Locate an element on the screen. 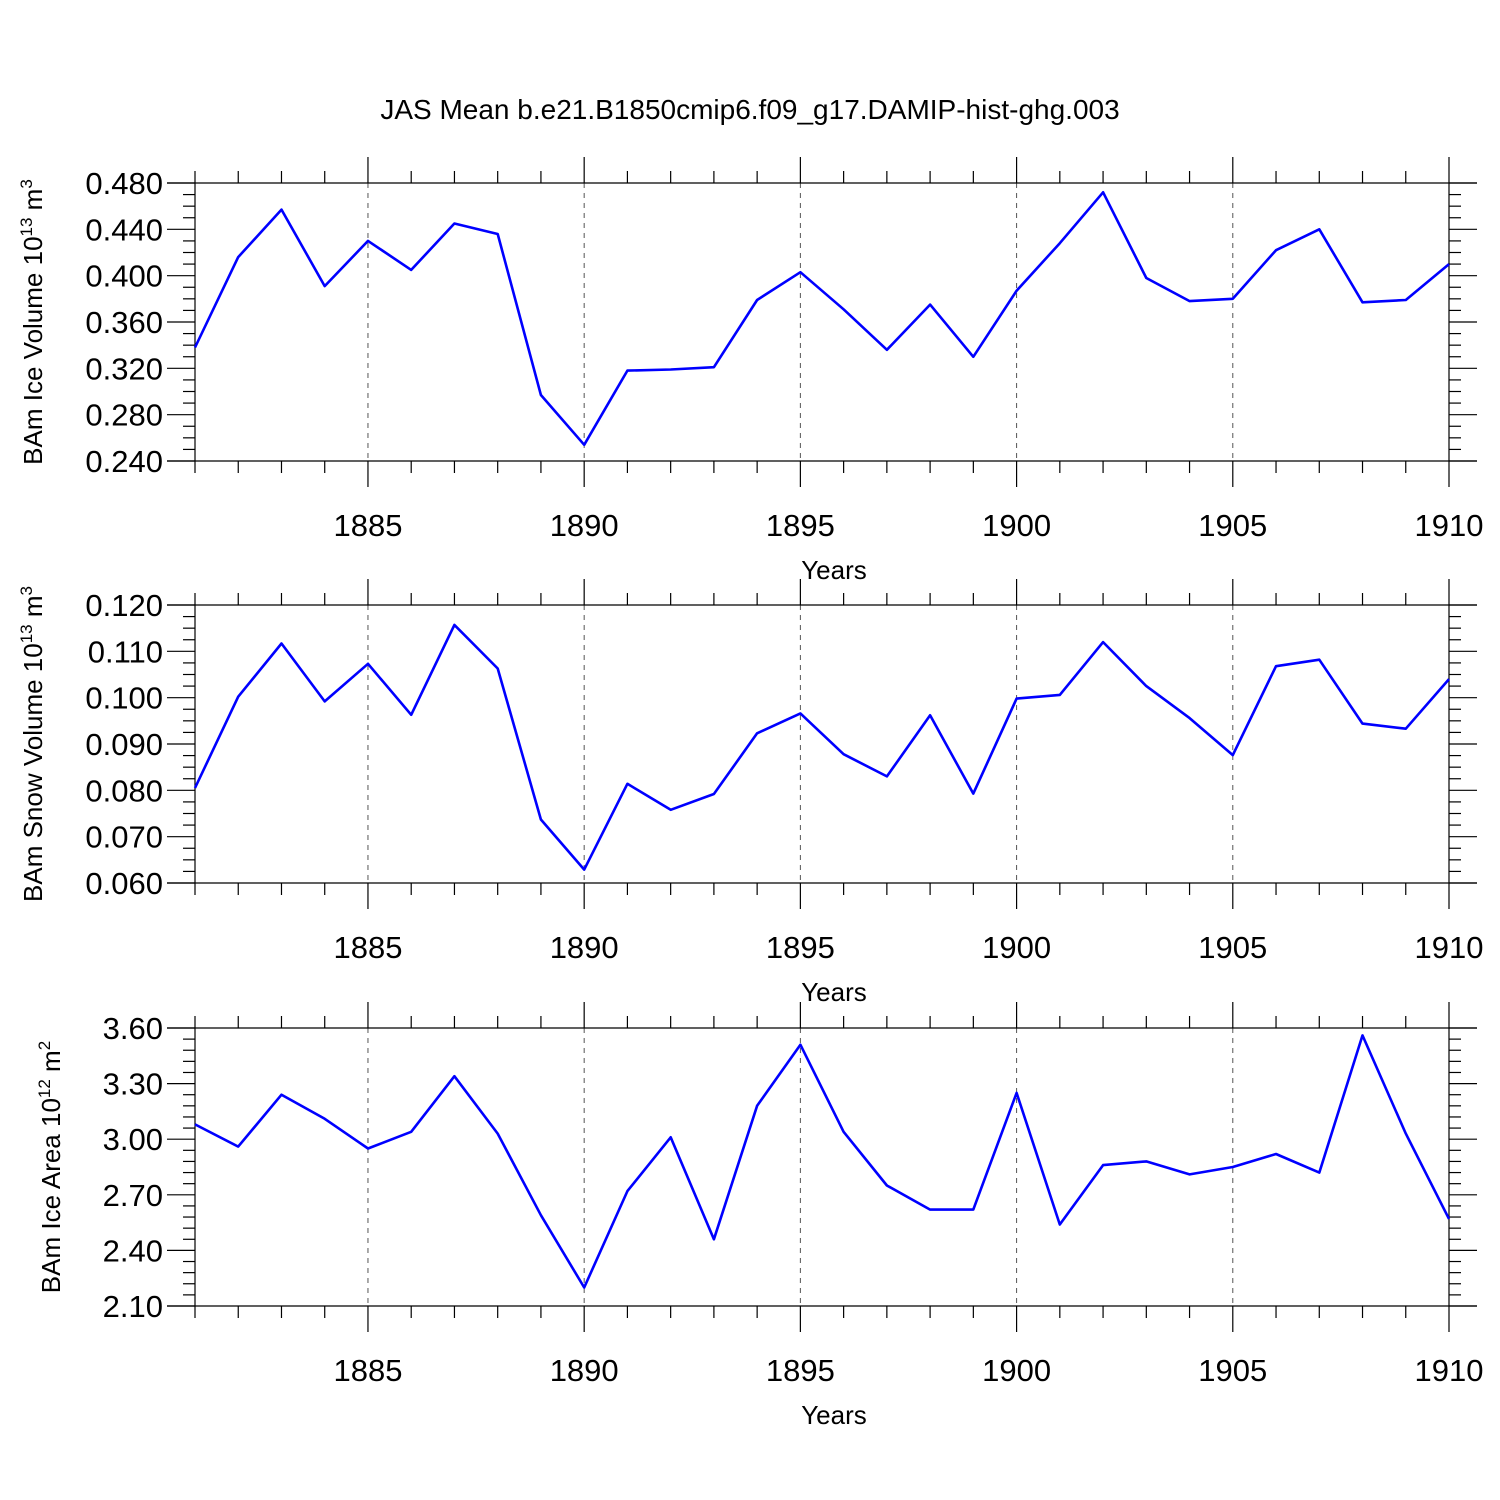 This screenshot has height=1500, width=1500. y-tick-label: 0.440 is located at coordinates (124, 229).